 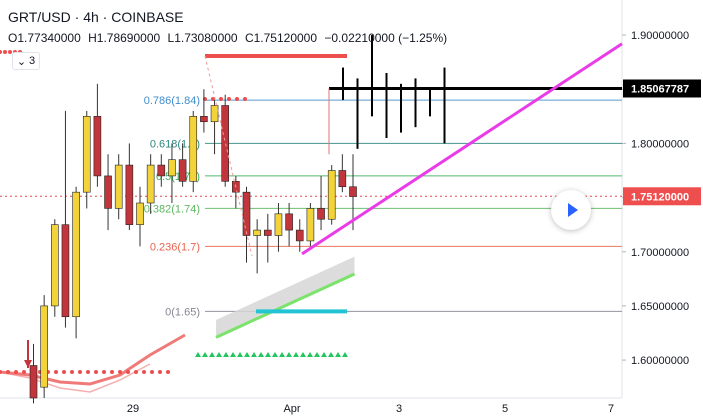 What do you see at coordinates (660, 307) in the screenshot?
I see `price-tick-label: 1.65000000` at bounding box center [660, 307].